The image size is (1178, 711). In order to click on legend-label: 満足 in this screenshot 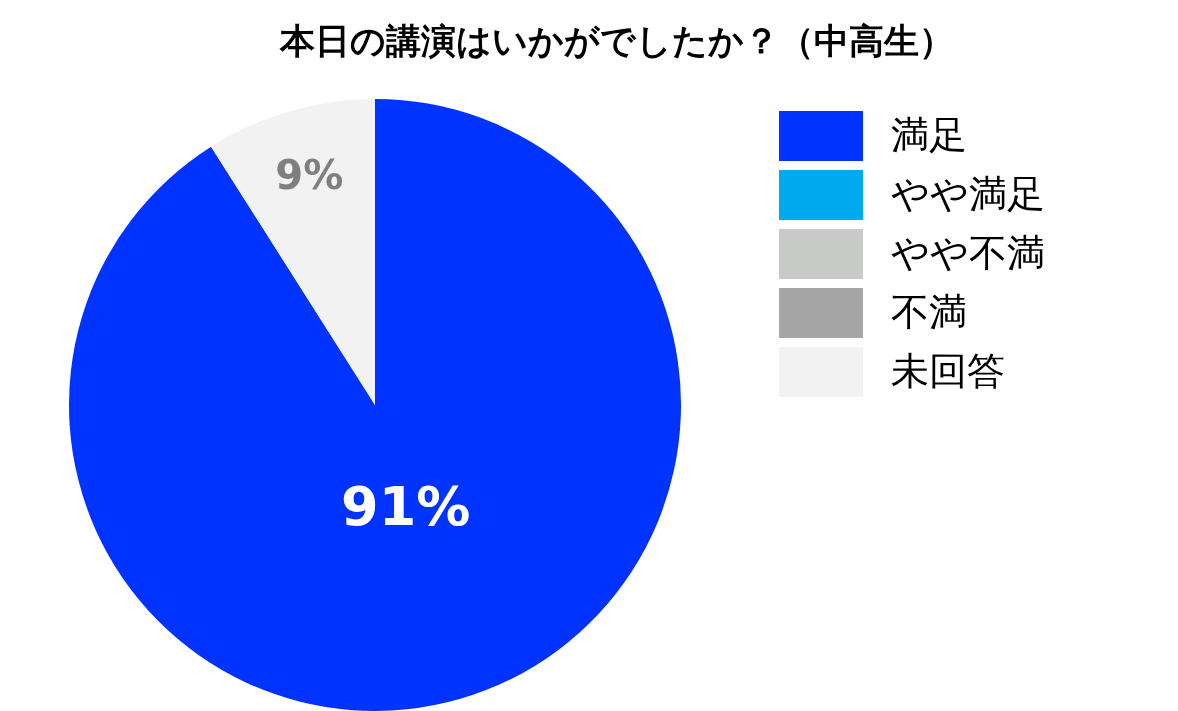, I will do `click(929, 135)`.